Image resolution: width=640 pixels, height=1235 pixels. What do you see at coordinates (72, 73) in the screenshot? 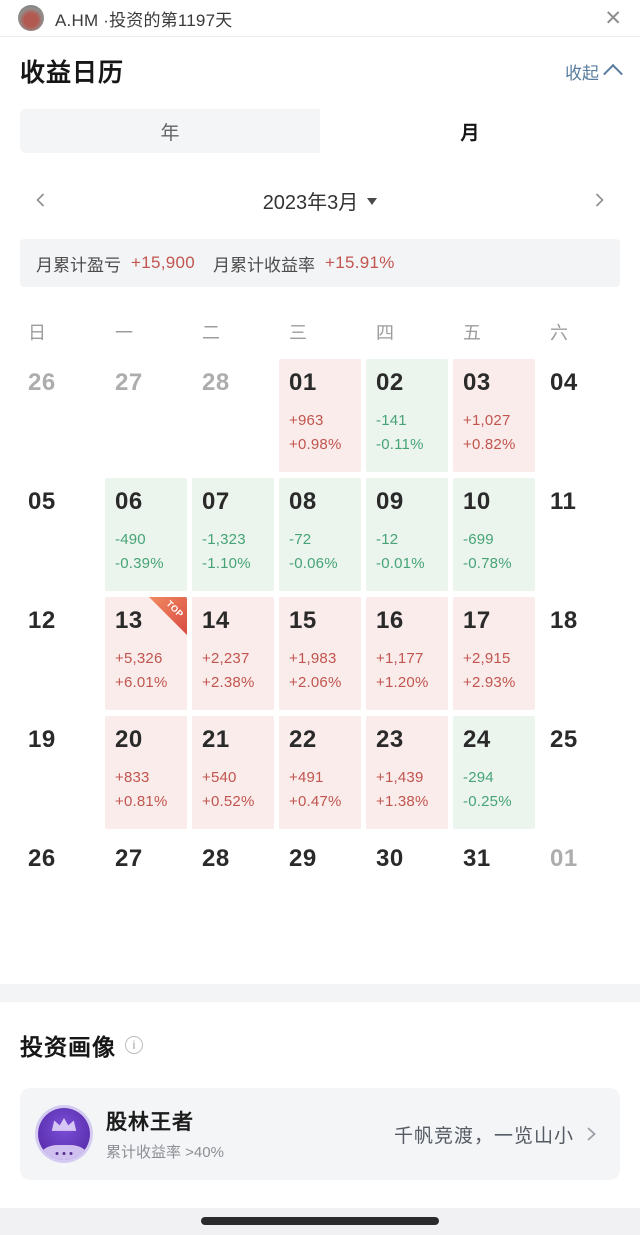
I see `page-title: 收益日历` at bounding box center [72, 73].